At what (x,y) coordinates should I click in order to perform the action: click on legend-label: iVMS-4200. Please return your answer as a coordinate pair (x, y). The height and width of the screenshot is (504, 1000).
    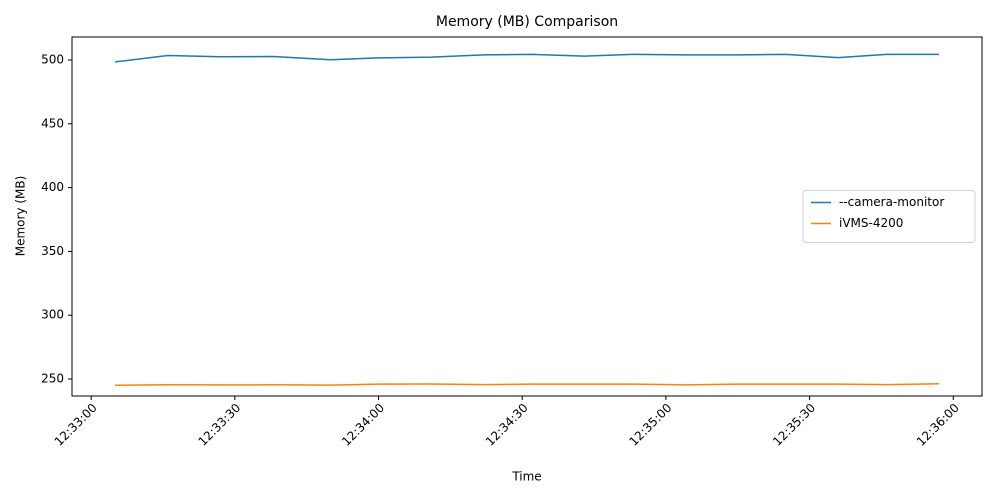
    Looking at the image, I should click on (871, 223).